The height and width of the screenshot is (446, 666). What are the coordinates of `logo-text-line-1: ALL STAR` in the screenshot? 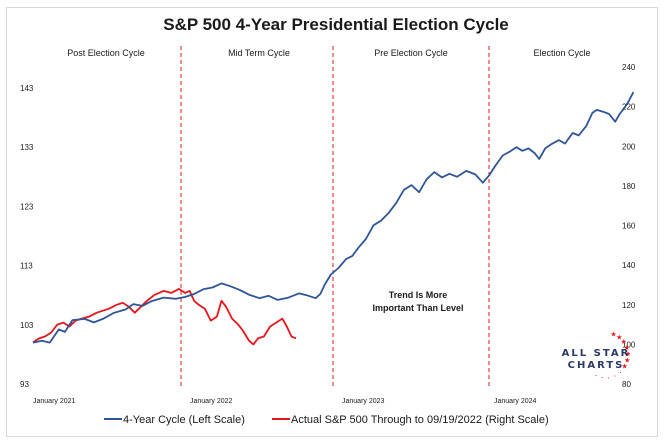 It's located at (596, 353).